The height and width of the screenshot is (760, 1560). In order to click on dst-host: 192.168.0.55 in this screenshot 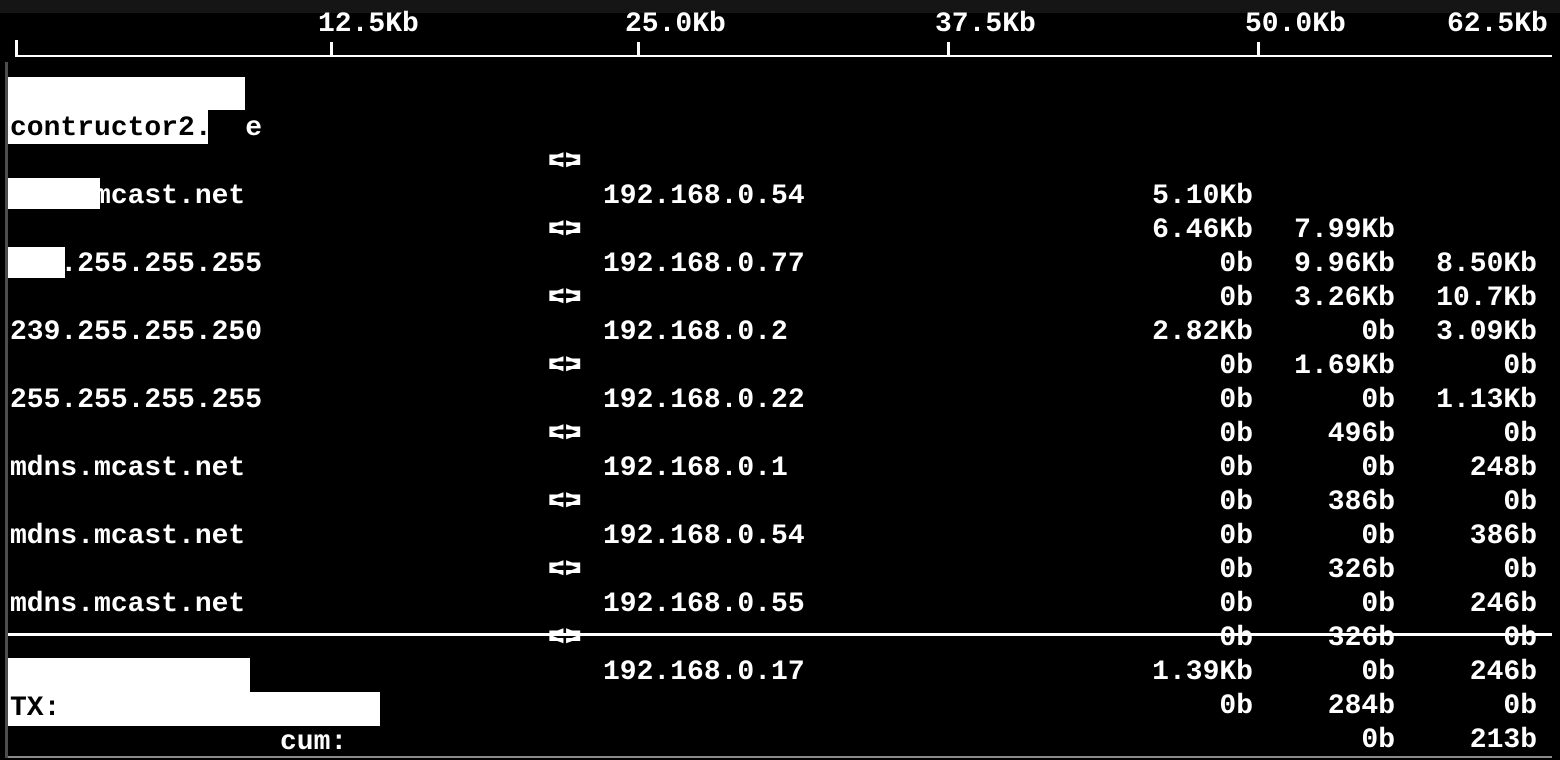, I will do `click(704, 604)`.